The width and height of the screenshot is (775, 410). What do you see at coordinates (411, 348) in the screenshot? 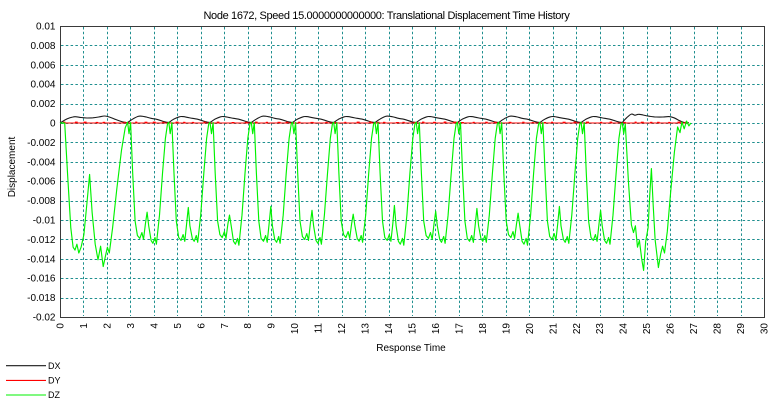
I see `svg-text: Response Time` at bounding box center [411, 348].